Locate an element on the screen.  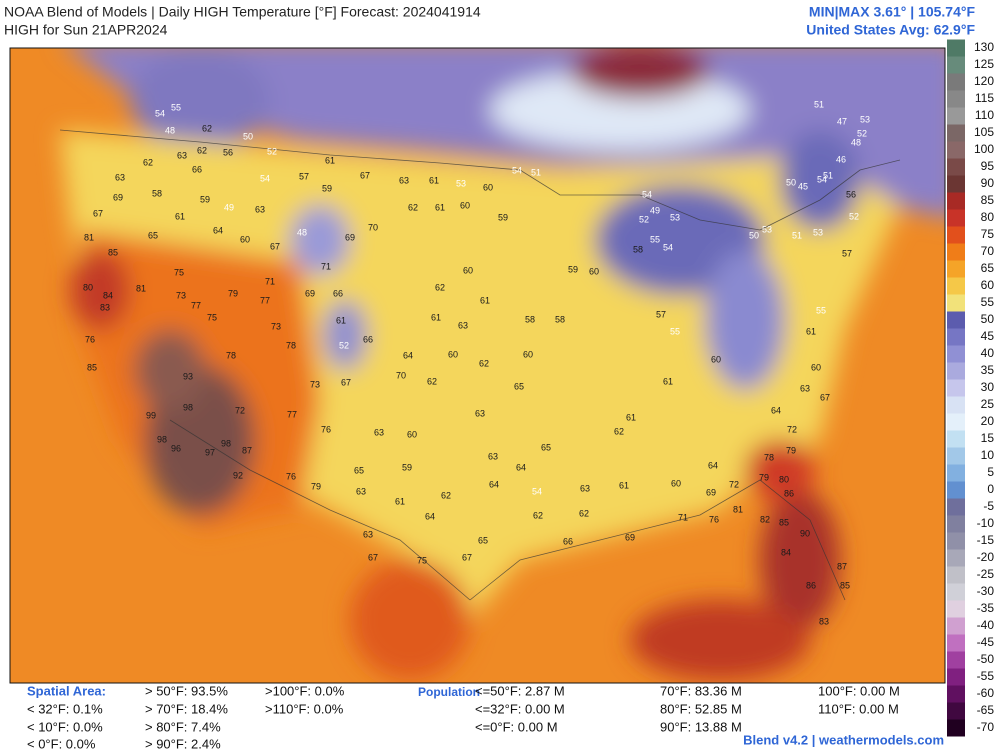
station-temp: 60 is located at coordinates (528, 354).